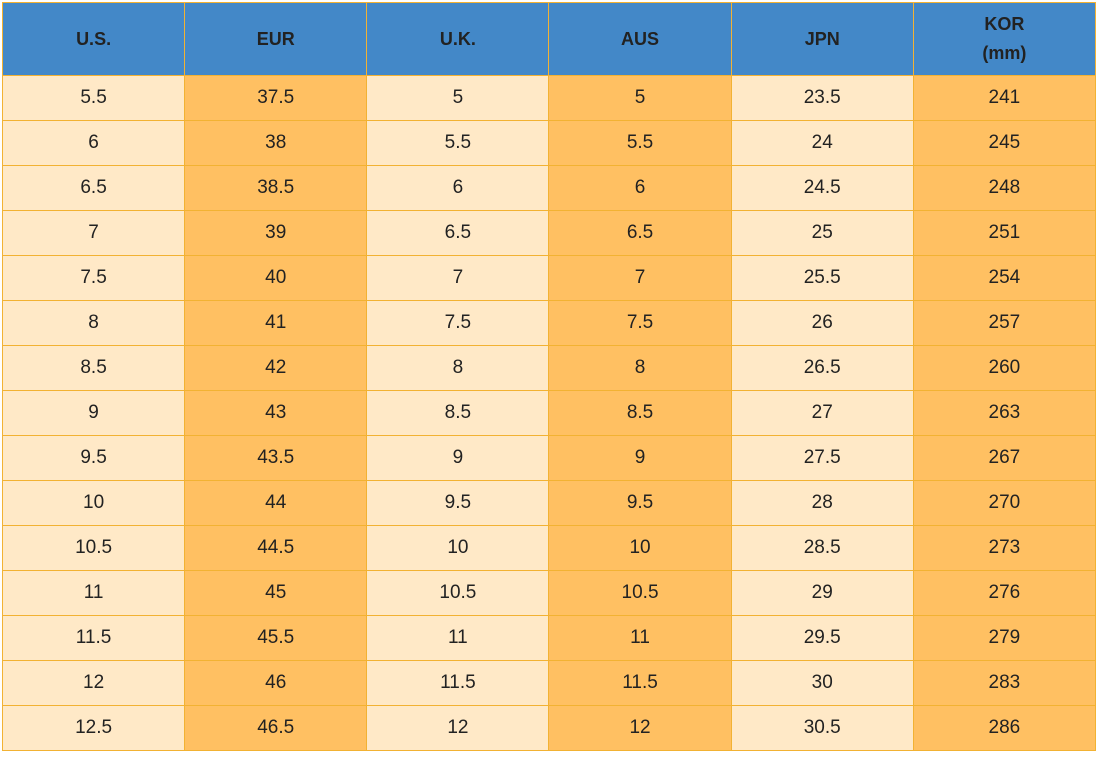 The height and width of the screenshot is (757, 1102). What do you see at coordinates (822, 368) in the screenshot?
I see `table-cell: 26.5` at bounding box center [822, 368].